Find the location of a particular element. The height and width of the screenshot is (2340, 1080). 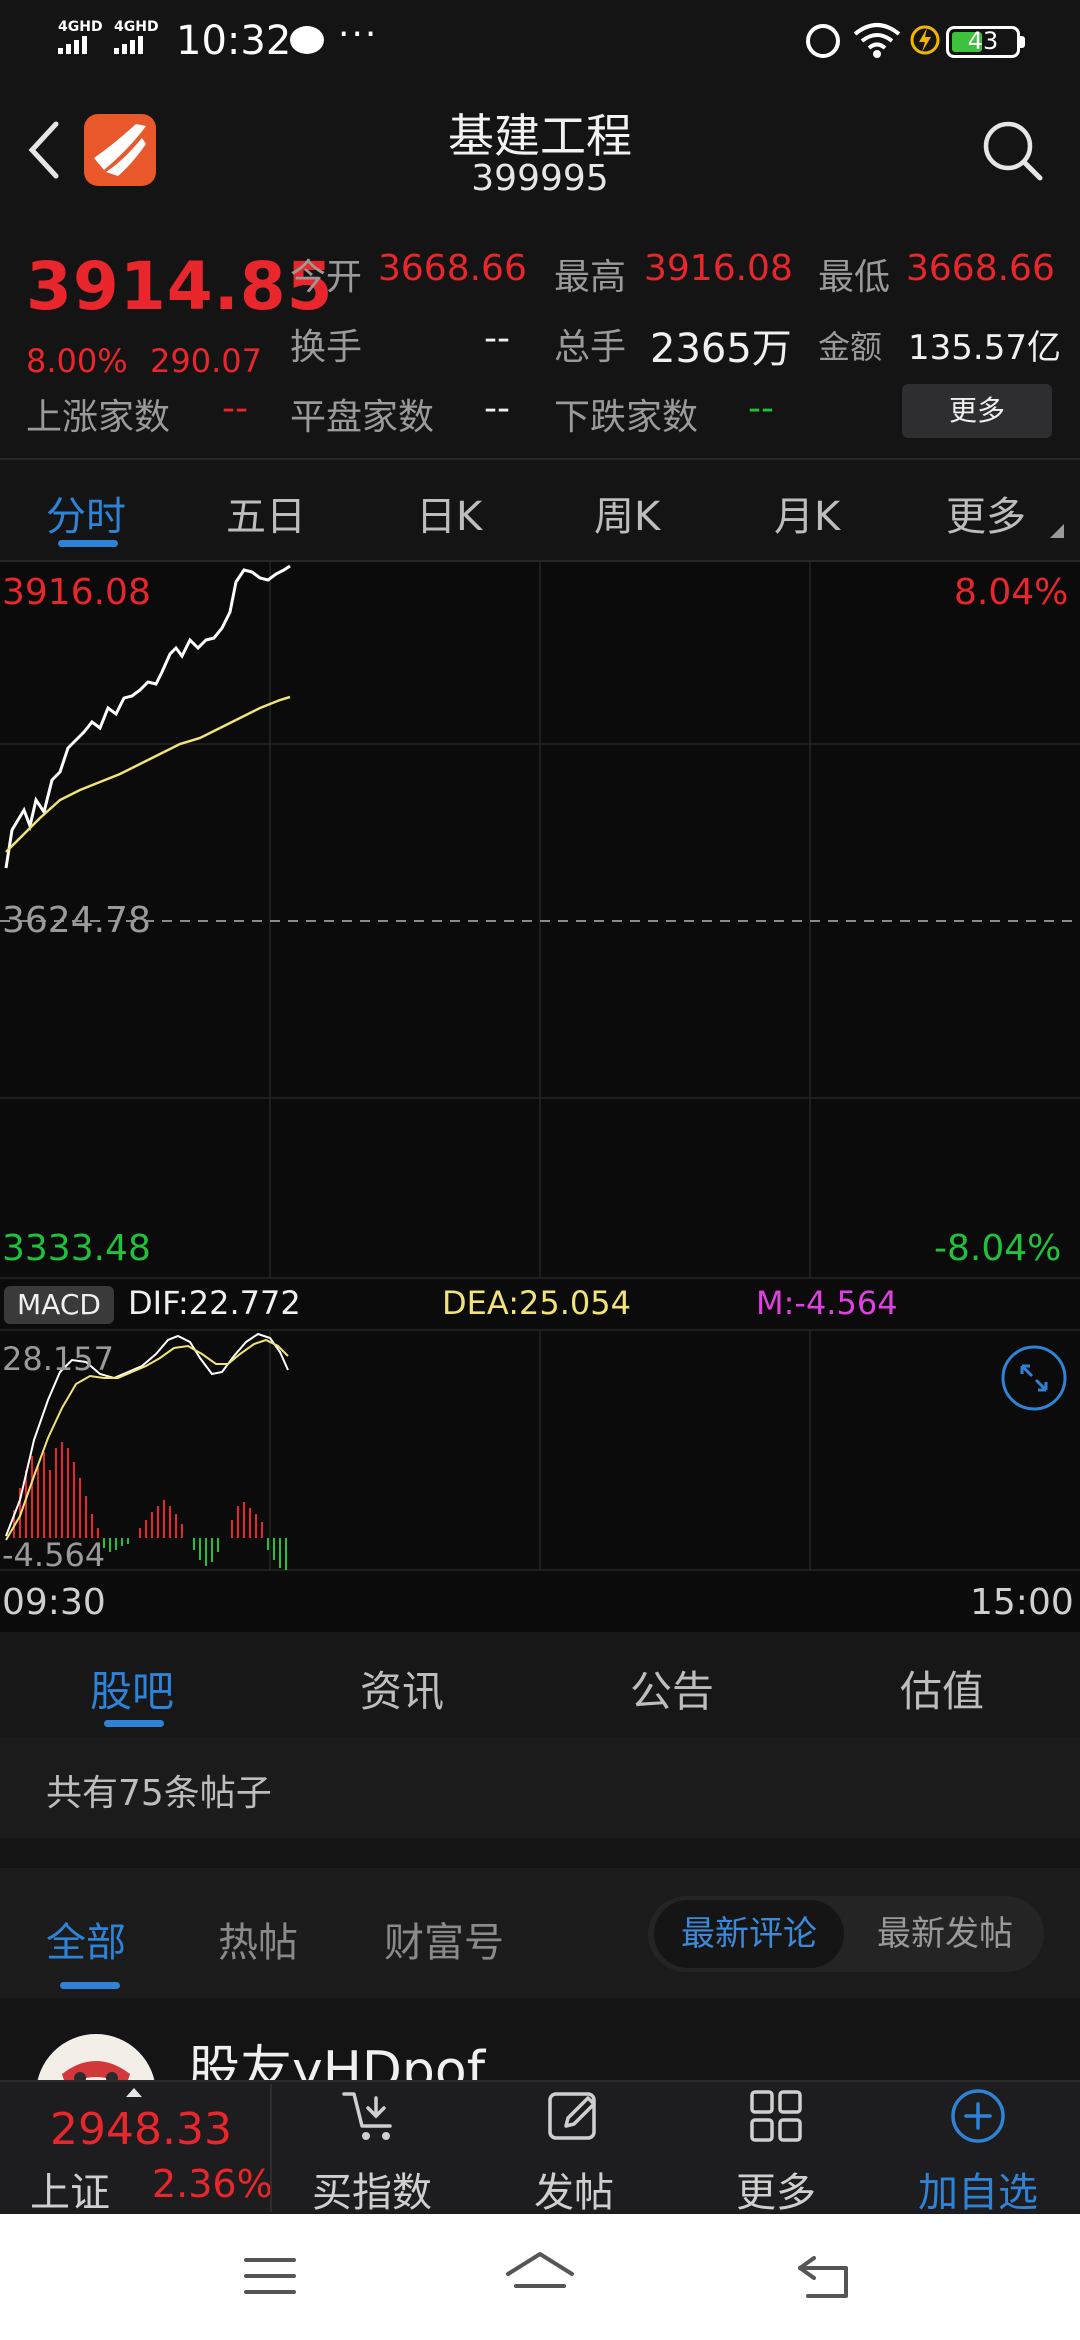

high-label: 最高 is located at coordinates (590, 277).